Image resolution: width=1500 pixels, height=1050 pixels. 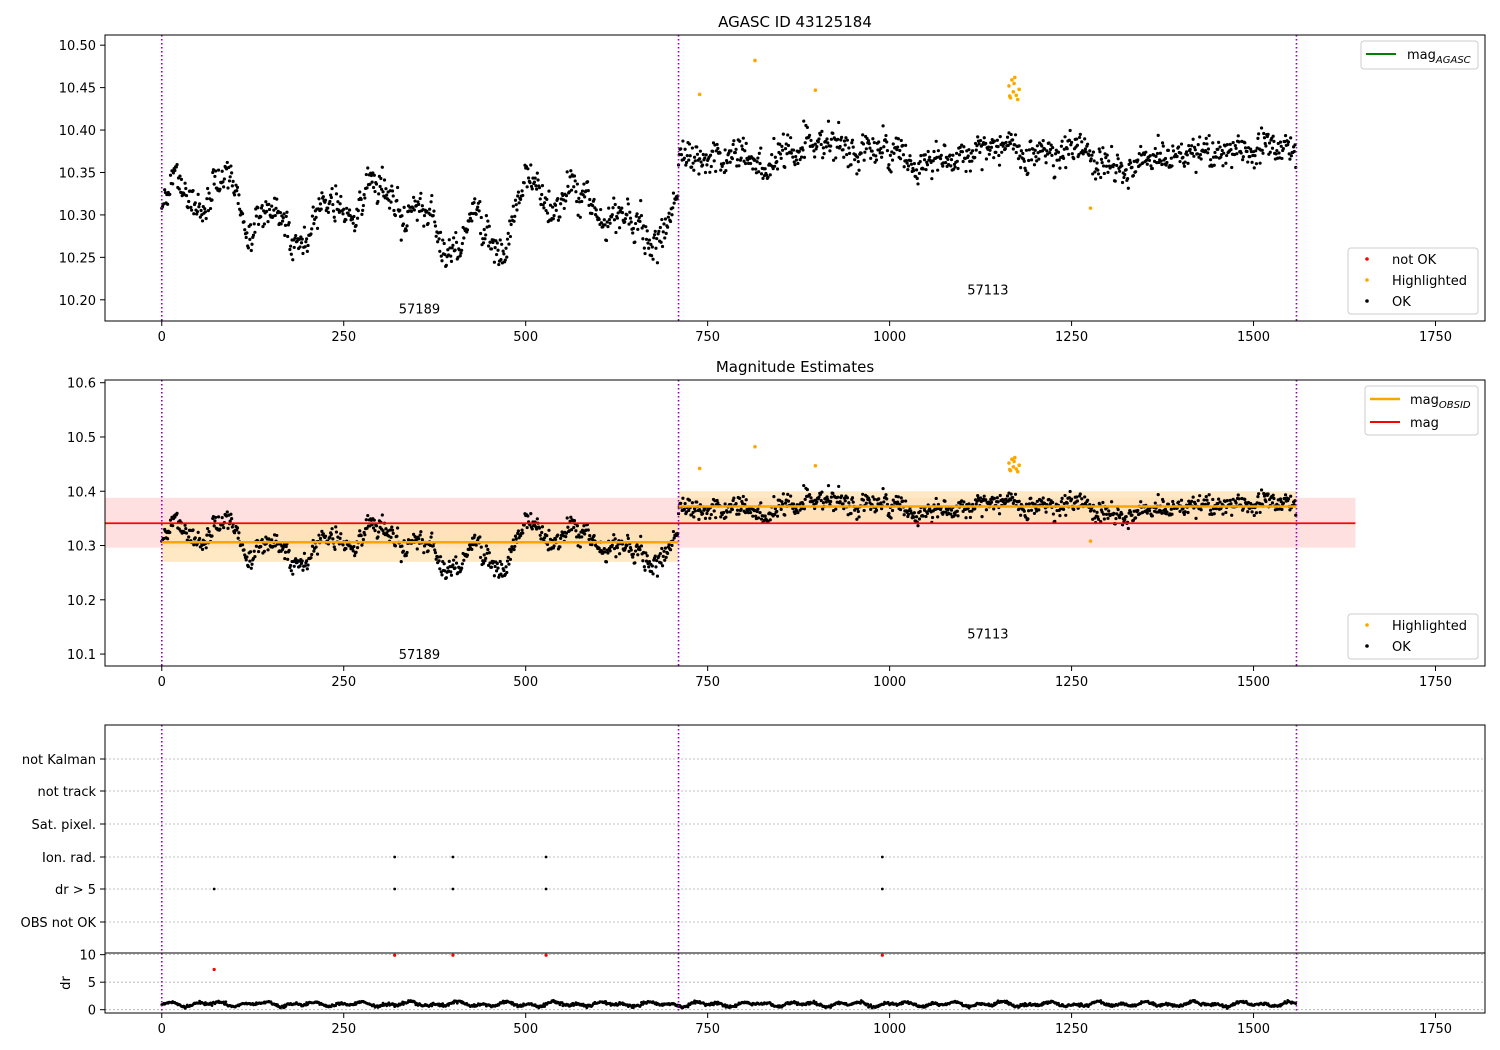 I want to click on legend-label: OK, so click(x=1401, y=302).